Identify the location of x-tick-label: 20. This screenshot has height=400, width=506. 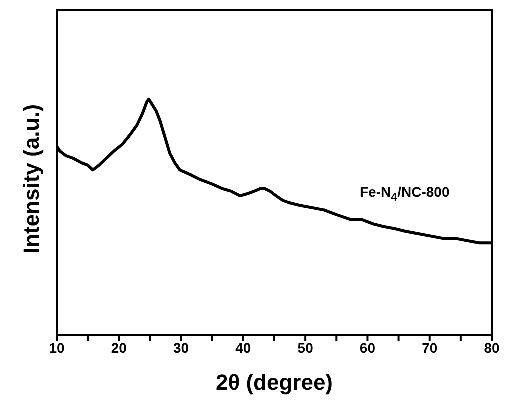
(119, 348).